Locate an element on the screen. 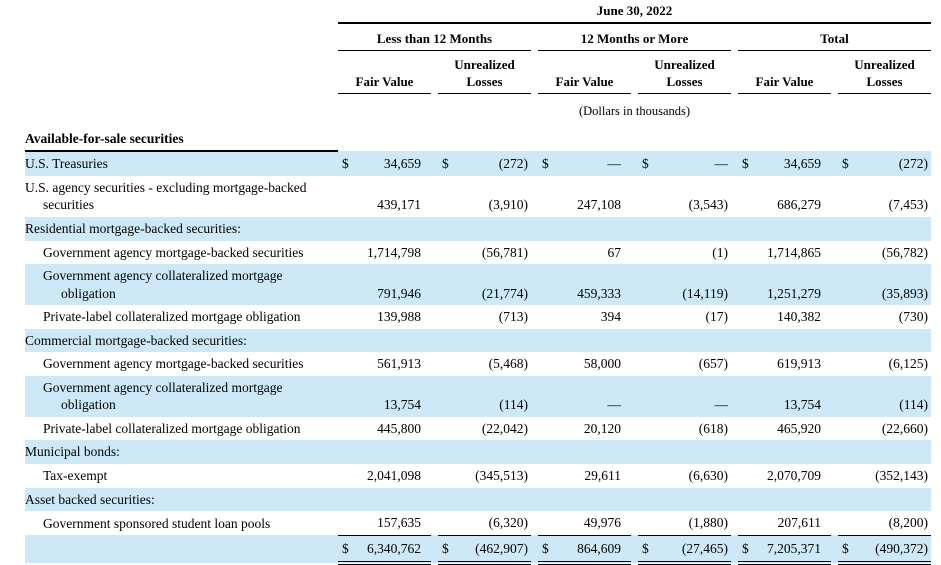 This screenshot has width=941, height=565. cell-value: 445,800 is located at coordinates (384, 429).